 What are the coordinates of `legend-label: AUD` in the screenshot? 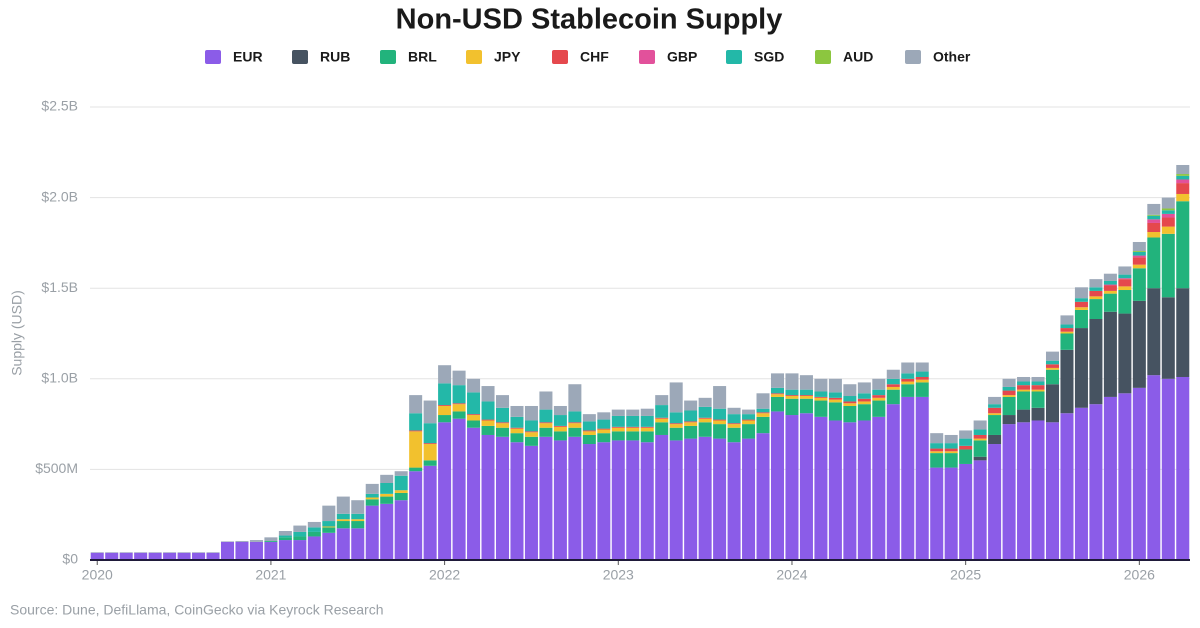 It's located at (858, 57).